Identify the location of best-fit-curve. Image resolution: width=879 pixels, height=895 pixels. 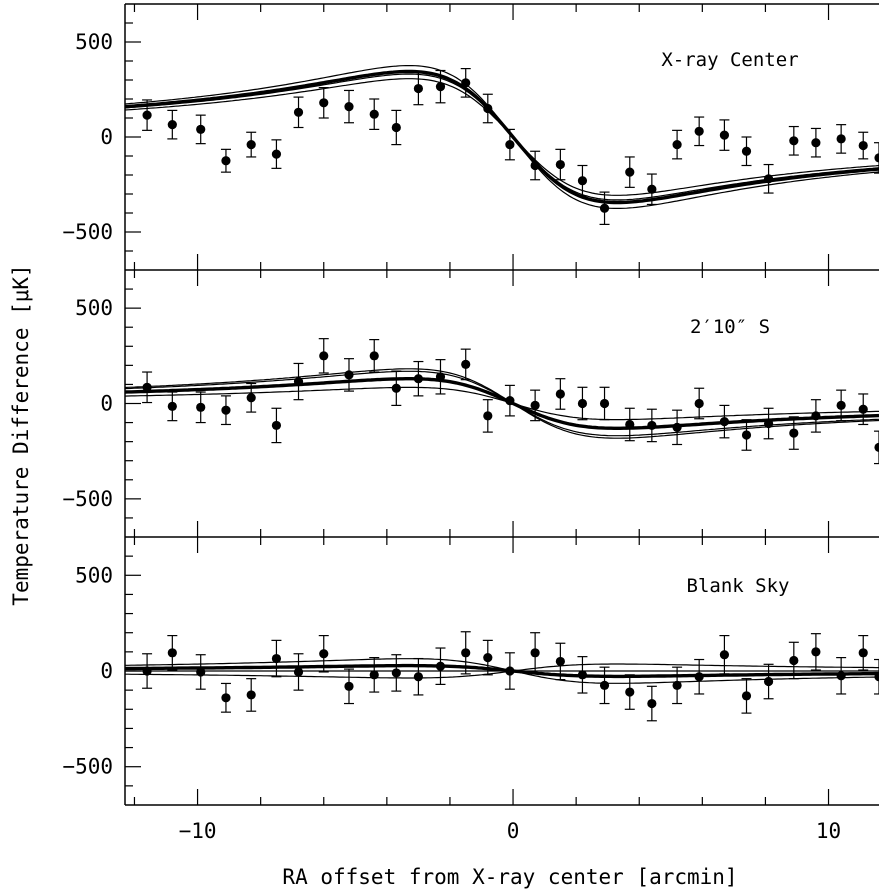
(502, 671).